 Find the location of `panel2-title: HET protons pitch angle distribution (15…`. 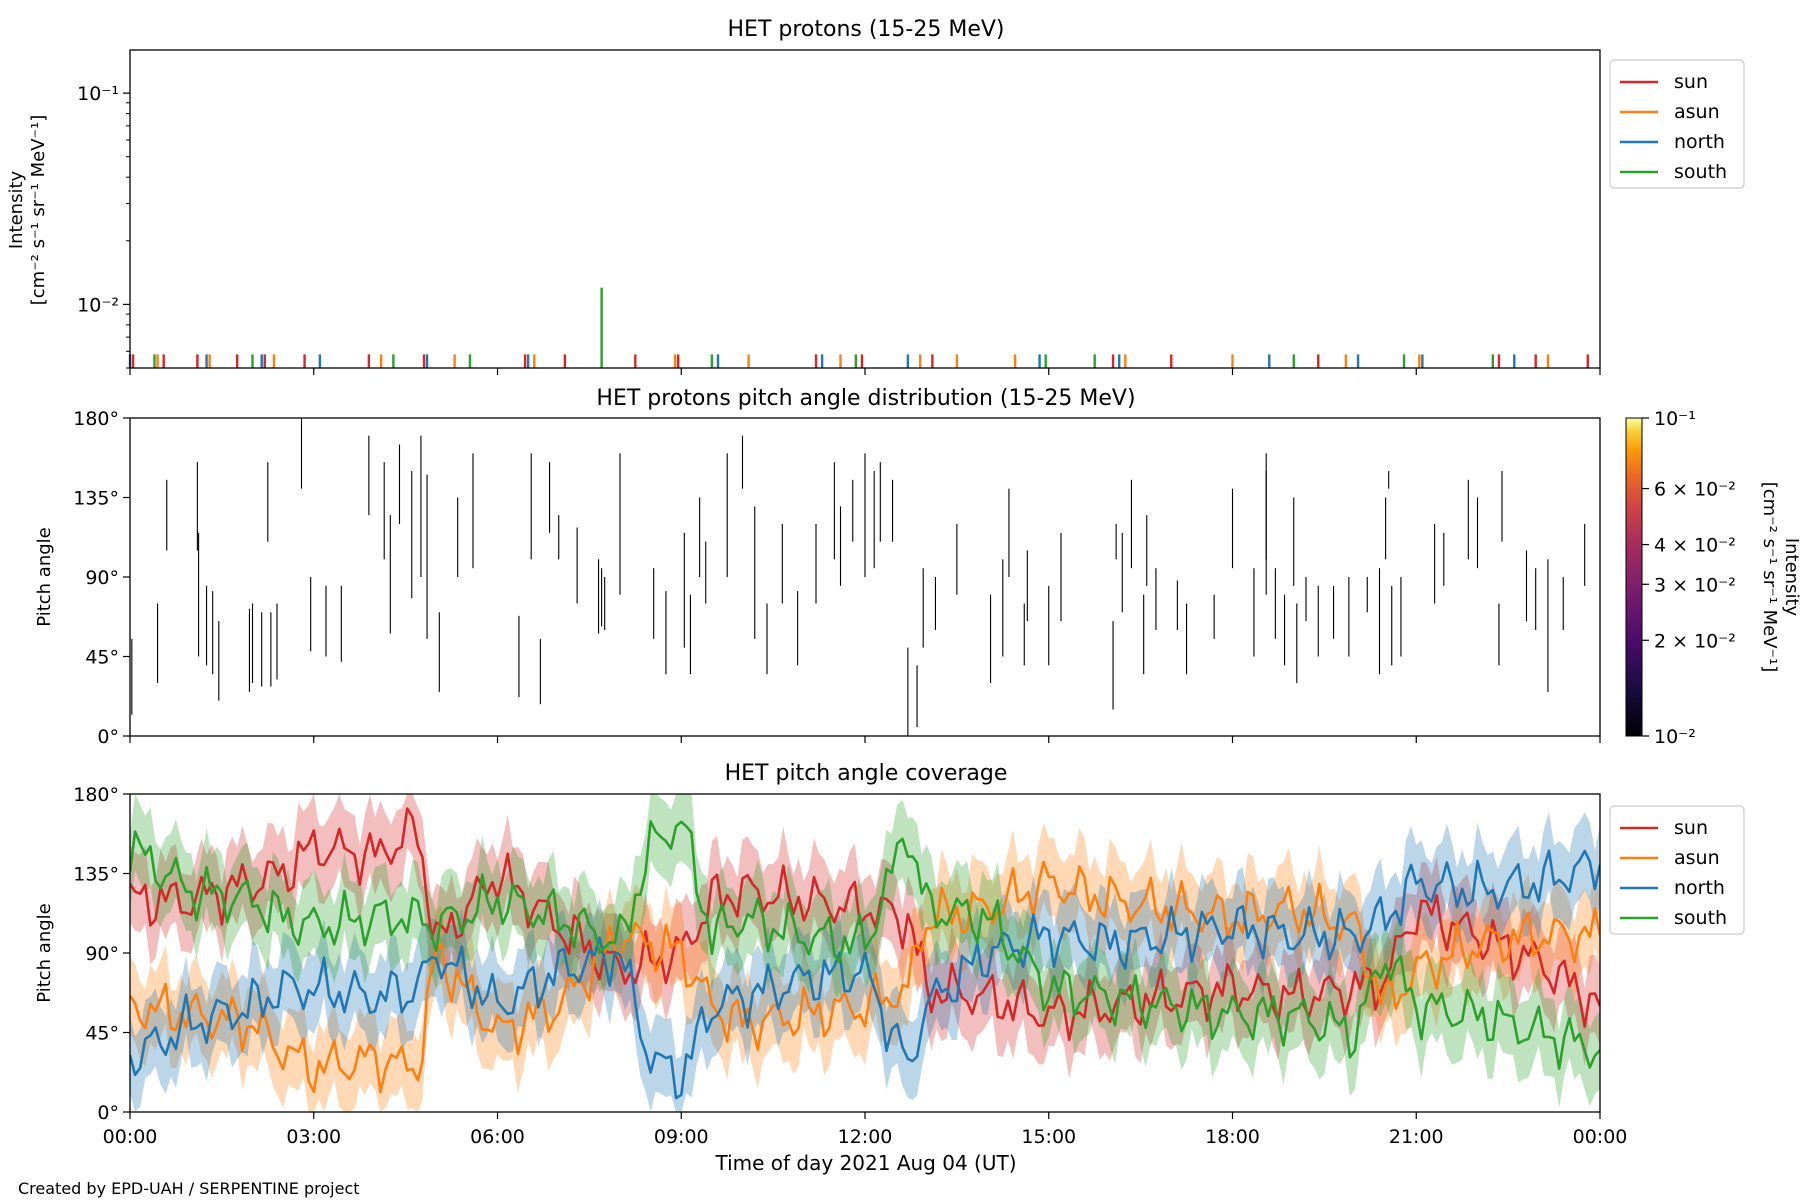

panel2-title: HET protons pitch angle distribution (15… is located at coordinates (865, 398).